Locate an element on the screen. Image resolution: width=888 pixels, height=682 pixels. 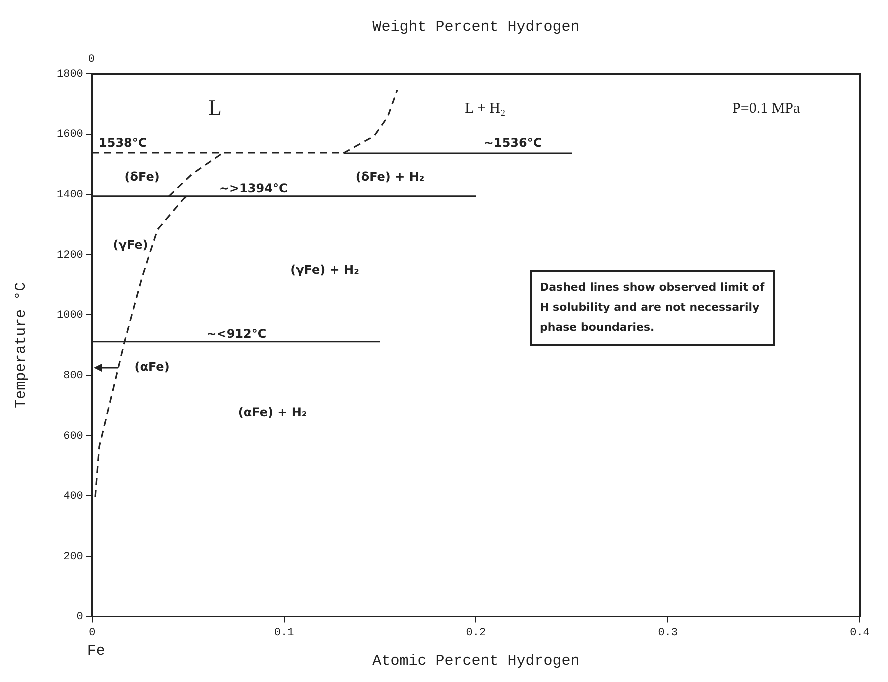
annotation: Dashed lines show observed limit of H solubility and are not necessarily phase boundaries. is located at coordinates (652, 308).